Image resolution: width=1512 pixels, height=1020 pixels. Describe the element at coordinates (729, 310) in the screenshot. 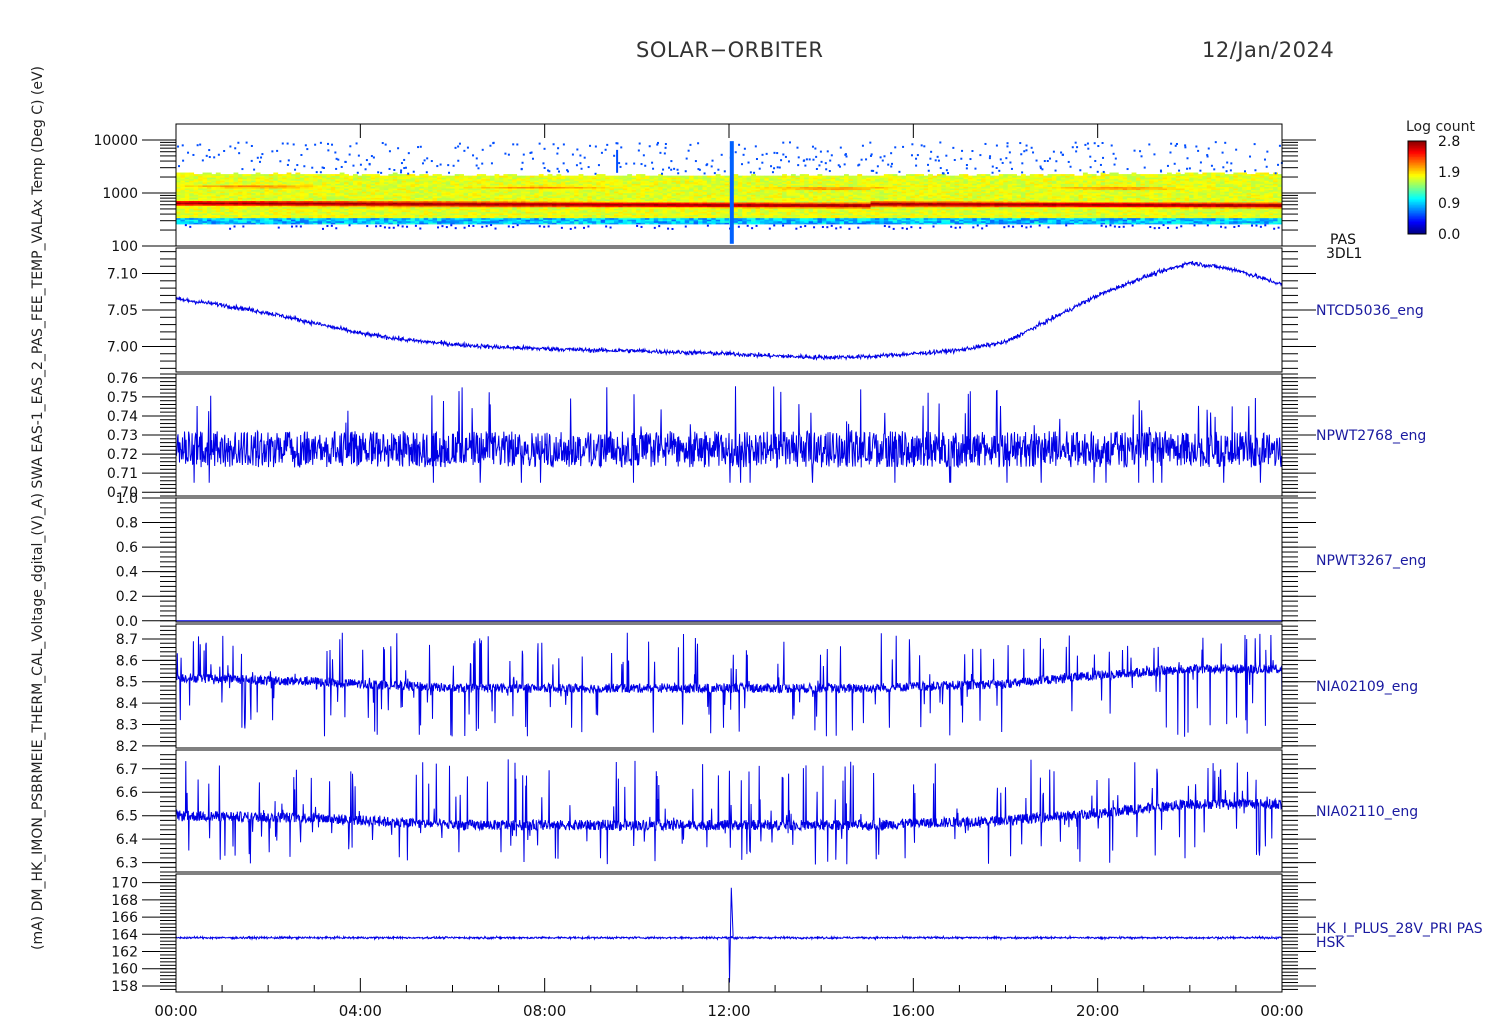

I see `series-NTCD5036` at that location.